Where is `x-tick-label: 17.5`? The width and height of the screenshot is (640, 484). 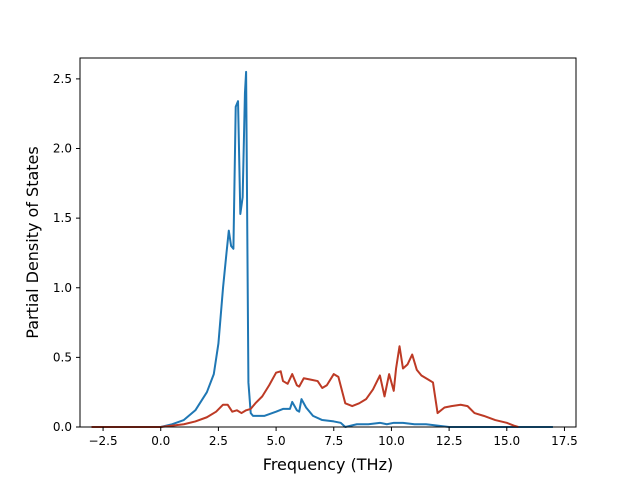
x-tick-label: 17.5 is located at coordinates (564, 441).